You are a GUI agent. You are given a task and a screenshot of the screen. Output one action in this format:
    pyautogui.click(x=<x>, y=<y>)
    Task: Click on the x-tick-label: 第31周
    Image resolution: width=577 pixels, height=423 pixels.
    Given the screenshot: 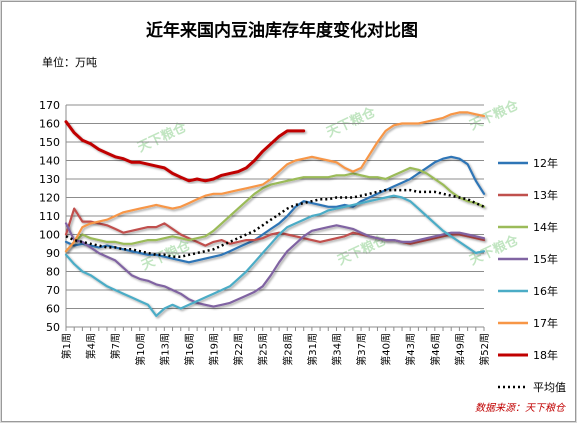 What is the action you would take?
    pyautogui.click(x=312, y=349)
    